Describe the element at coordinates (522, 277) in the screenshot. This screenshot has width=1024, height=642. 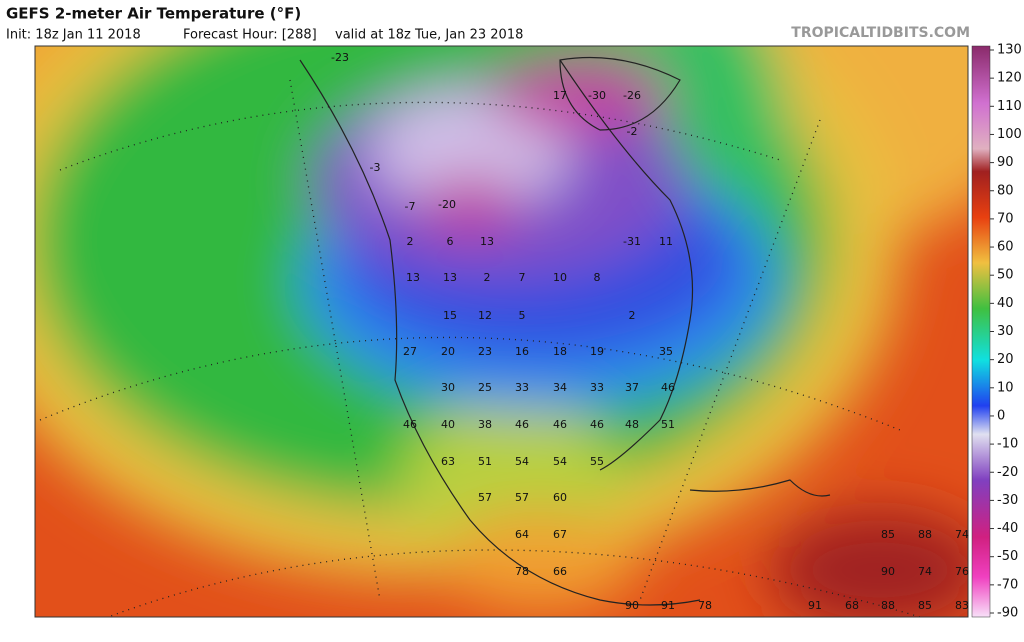
I see `station-value: 7` at that location.